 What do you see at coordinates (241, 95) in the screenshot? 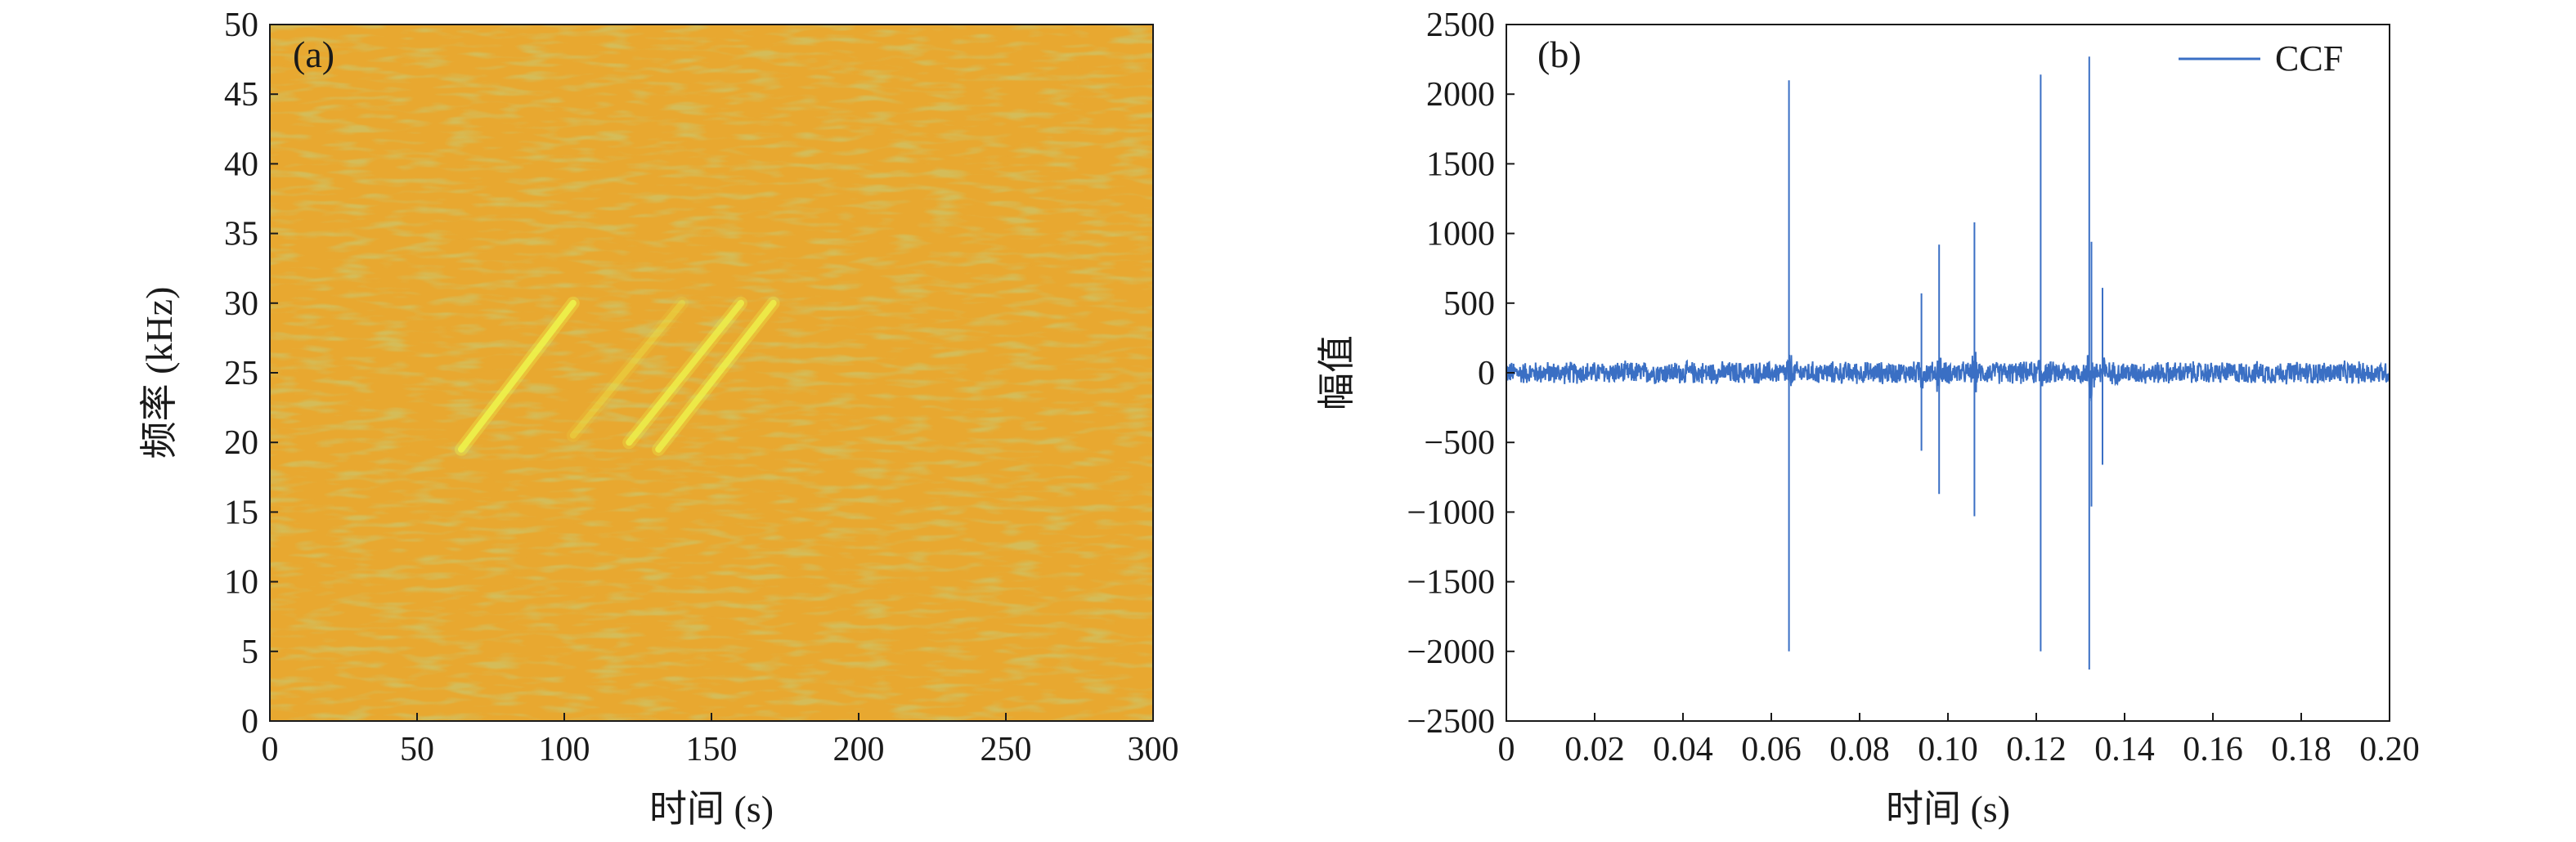
I see `y-tick-label-a-9: 45` at bounding box center [241, 95].